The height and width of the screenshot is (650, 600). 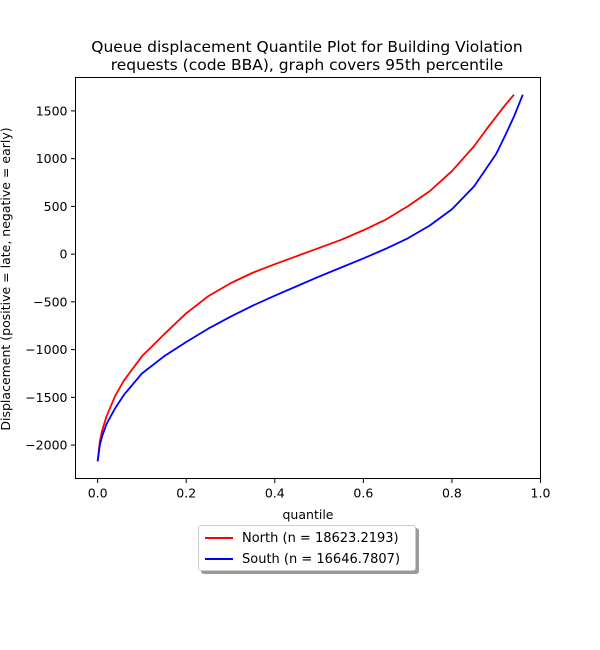 I want to click on y-tick-label: 1000, so click(x=52, y=158).